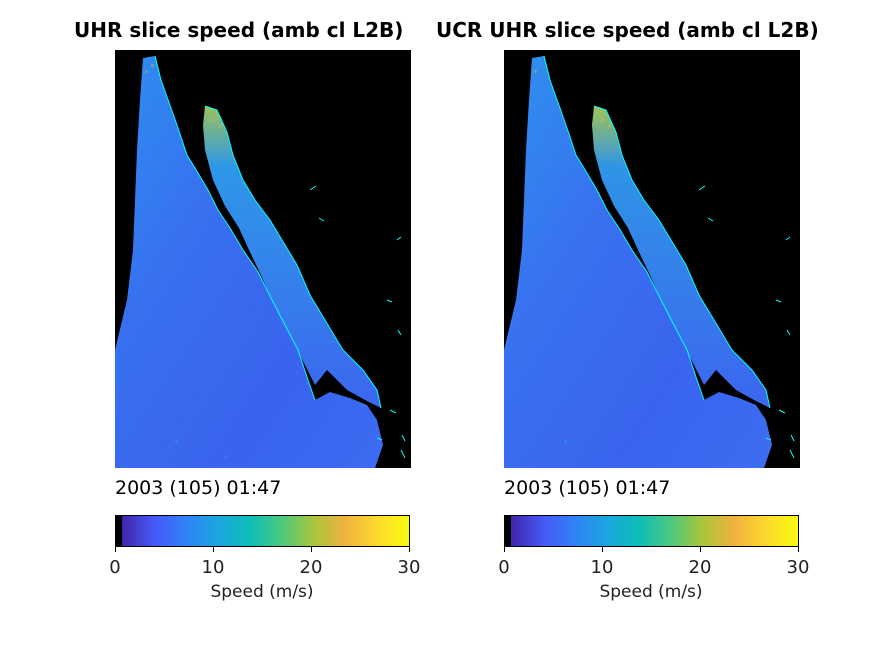 This screenshot has height=663, width=884. What do you see at coordinates (262, 531) in the screenshot?
I see `left-colorbar` at bounding box center [262, 531].